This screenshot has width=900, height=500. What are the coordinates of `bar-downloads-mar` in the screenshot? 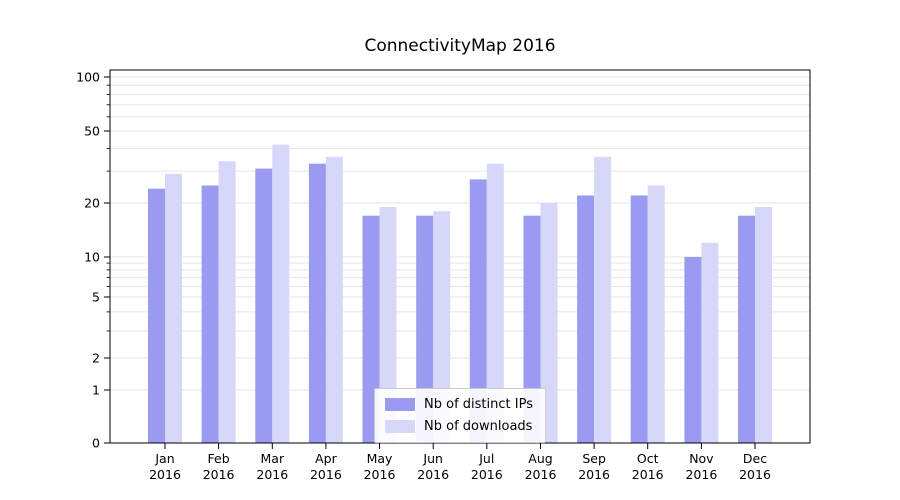 It's located at (281, 293).